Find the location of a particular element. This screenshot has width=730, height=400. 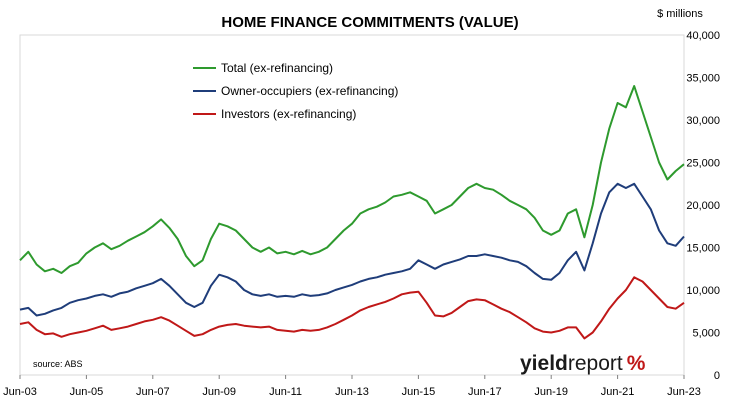

chart-title: HOME FINANCE COMMITMENTS (VALUE) is located at coordinates (369, 22).